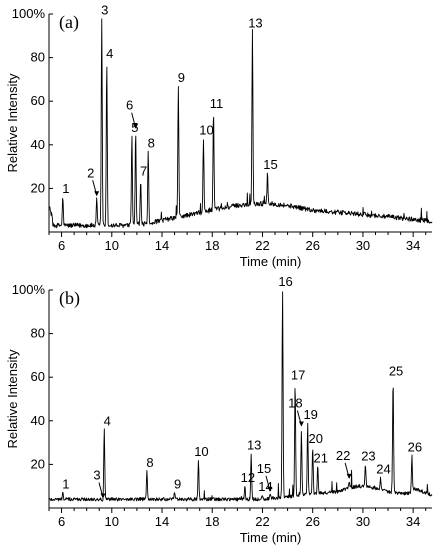 The width and height of the screenshot is (443, 555). I want to click on panel-b-x-tick-label: 18, so click(212, 521).